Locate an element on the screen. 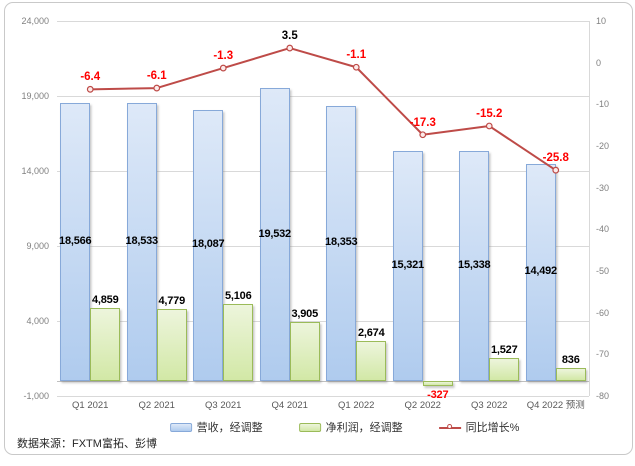 The width and height of the screenshot is (635, 466). legend: 营收，经调整 净利润，经调整 同比增长% is located at coordinates (344, 427).